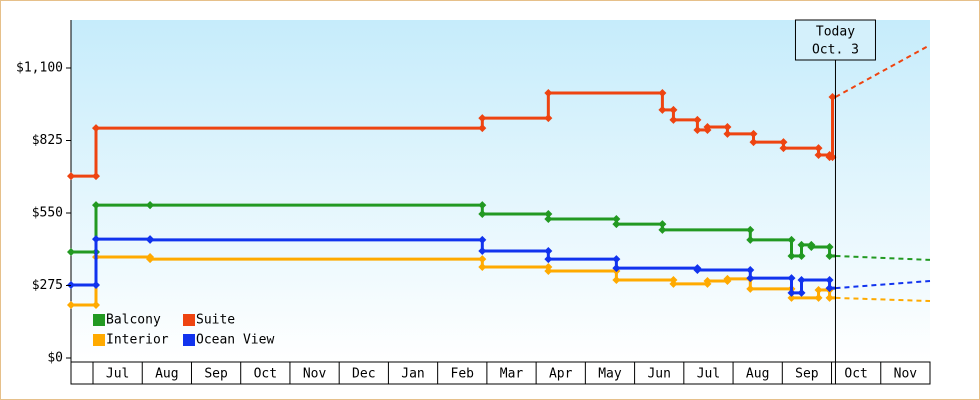 The height and width of the screenshot is (400, 980). What do you see at coordinates (463, 374) in the screenshot?
I see `x-tick-label: Feb` at bounding box center [463, 374].